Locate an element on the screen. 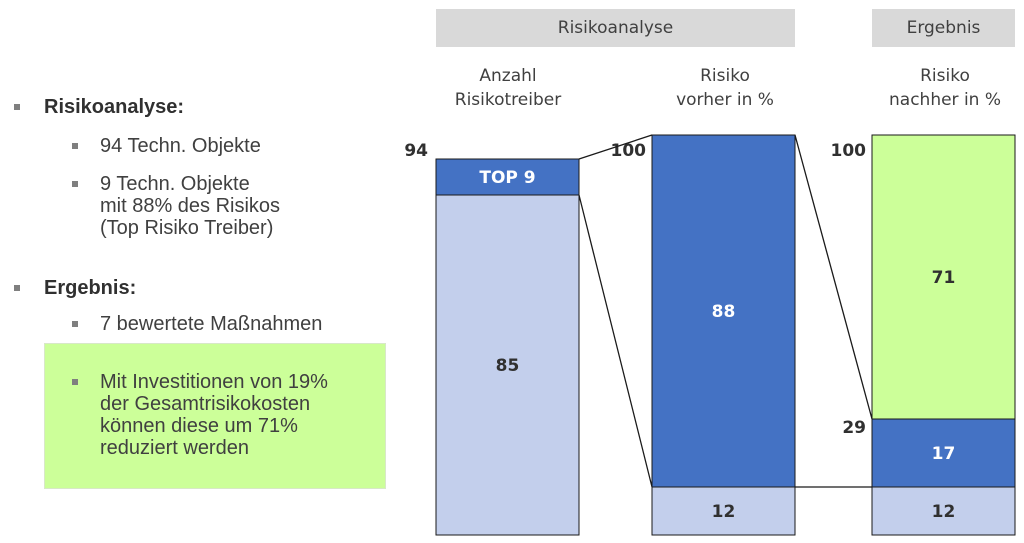 The width and height of the screenshot is (1024, 543). bar-label-2-2: 88 is located at coordinates (724, 312).